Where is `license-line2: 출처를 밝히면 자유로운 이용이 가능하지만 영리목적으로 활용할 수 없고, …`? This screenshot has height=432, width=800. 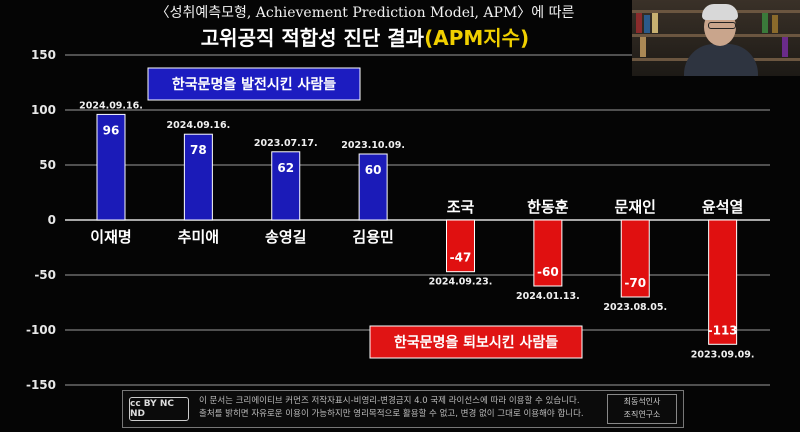
license-line2: 출처를 밝히면 자유로운 이용이 가능하지만 영리목적으로 활용할 수 없고, … is located at coordinates (391, 414).